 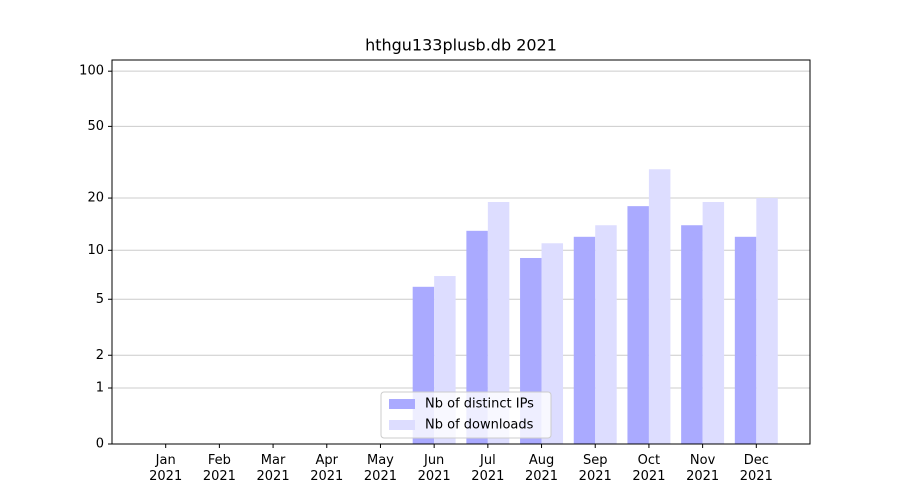 What do you see at coordinates (166, 468) in the screenshot?
I see `x-tick-label: Jan 2021` at bounding box center [166, 468].